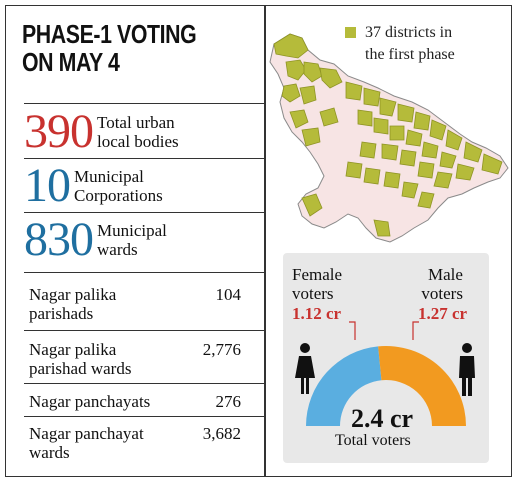 The width and height of the screenshot is (519, 482). Describe the element at coordinates (400, 44) in the screenshot. I see `map-legend: 37 districts in the first phase` at that location.